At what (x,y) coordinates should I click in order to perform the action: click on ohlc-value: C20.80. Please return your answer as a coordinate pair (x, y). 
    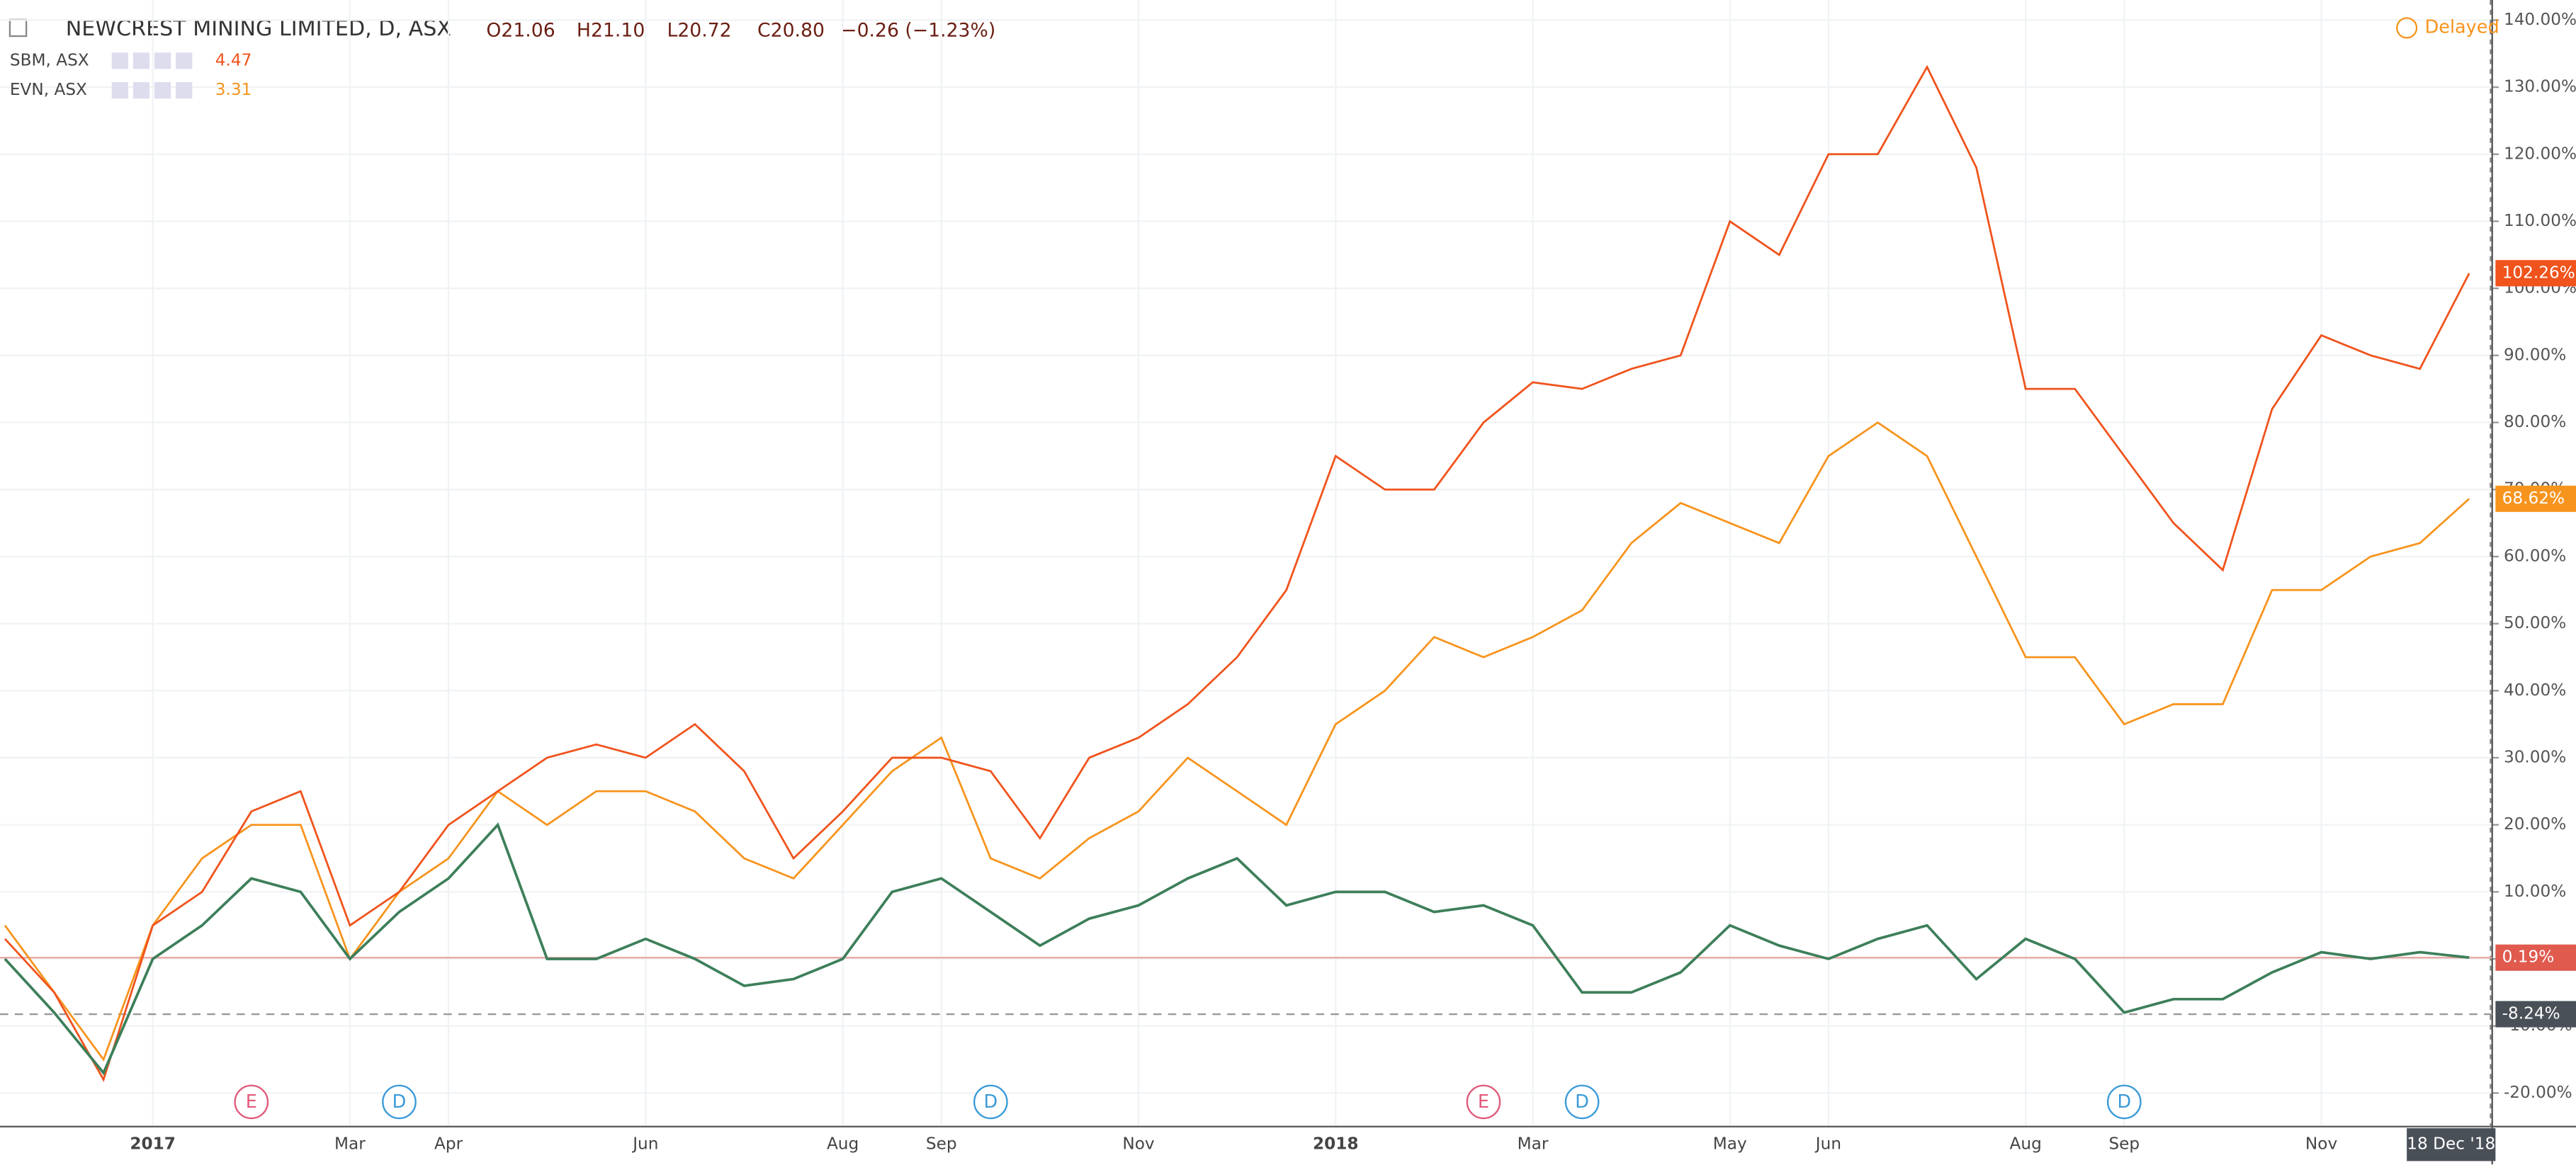
    Looking at the image, I should click on (791, 31).